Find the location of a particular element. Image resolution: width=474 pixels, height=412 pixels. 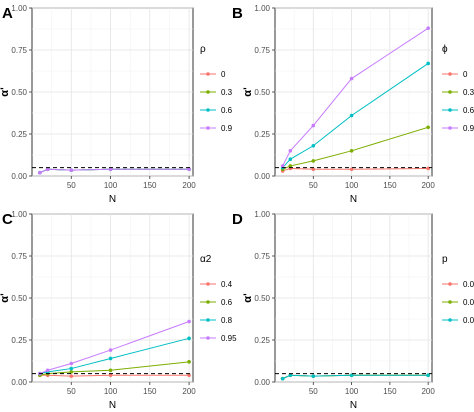

legend-label: 0.05 is located at coordinates (468, 320).